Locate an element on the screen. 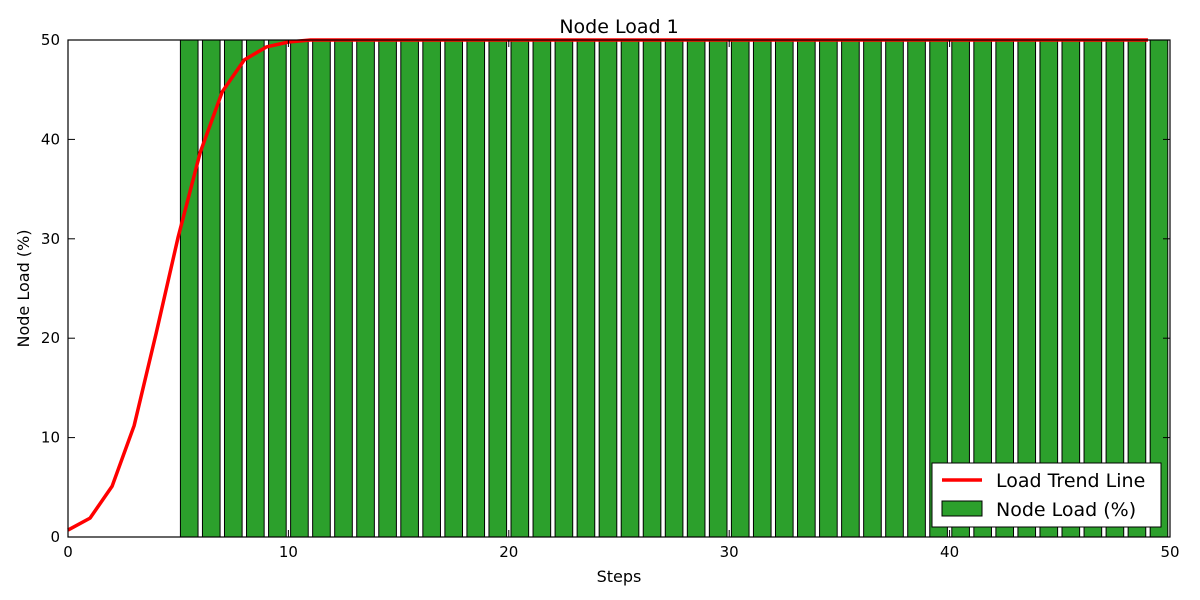 The image size is (1200, 600). x-tick-label-10: 10 is located at coordinates (288, 552).